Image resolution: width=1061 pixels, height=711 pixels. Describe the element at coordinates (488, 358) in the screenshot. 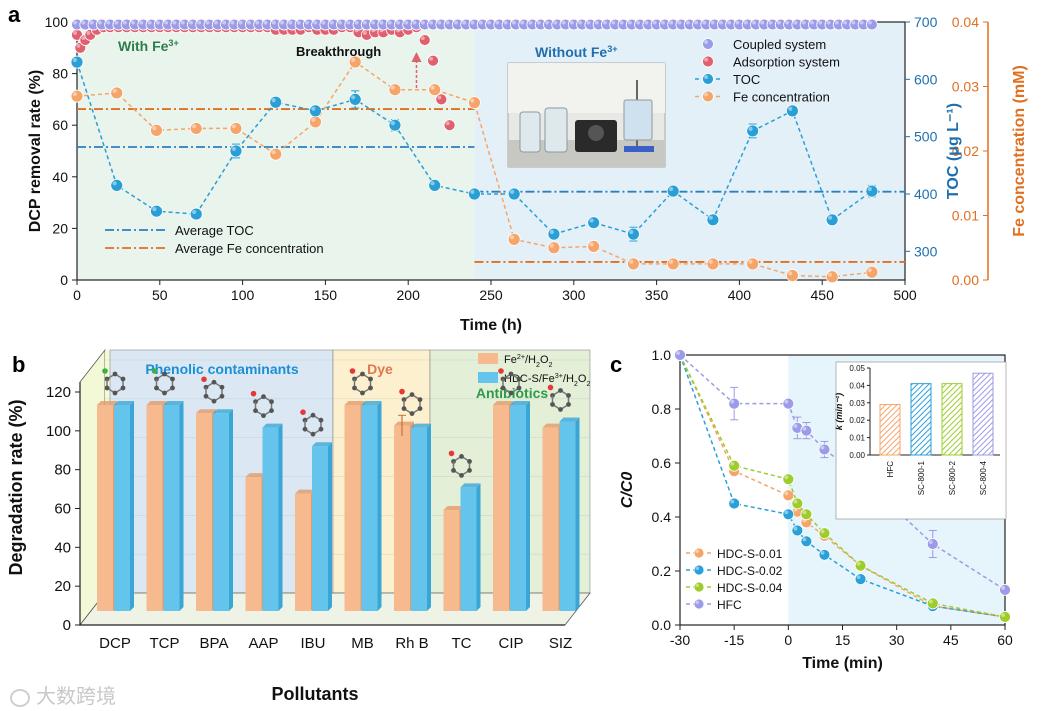

I see `legend-b-fe-swatch` at that location.